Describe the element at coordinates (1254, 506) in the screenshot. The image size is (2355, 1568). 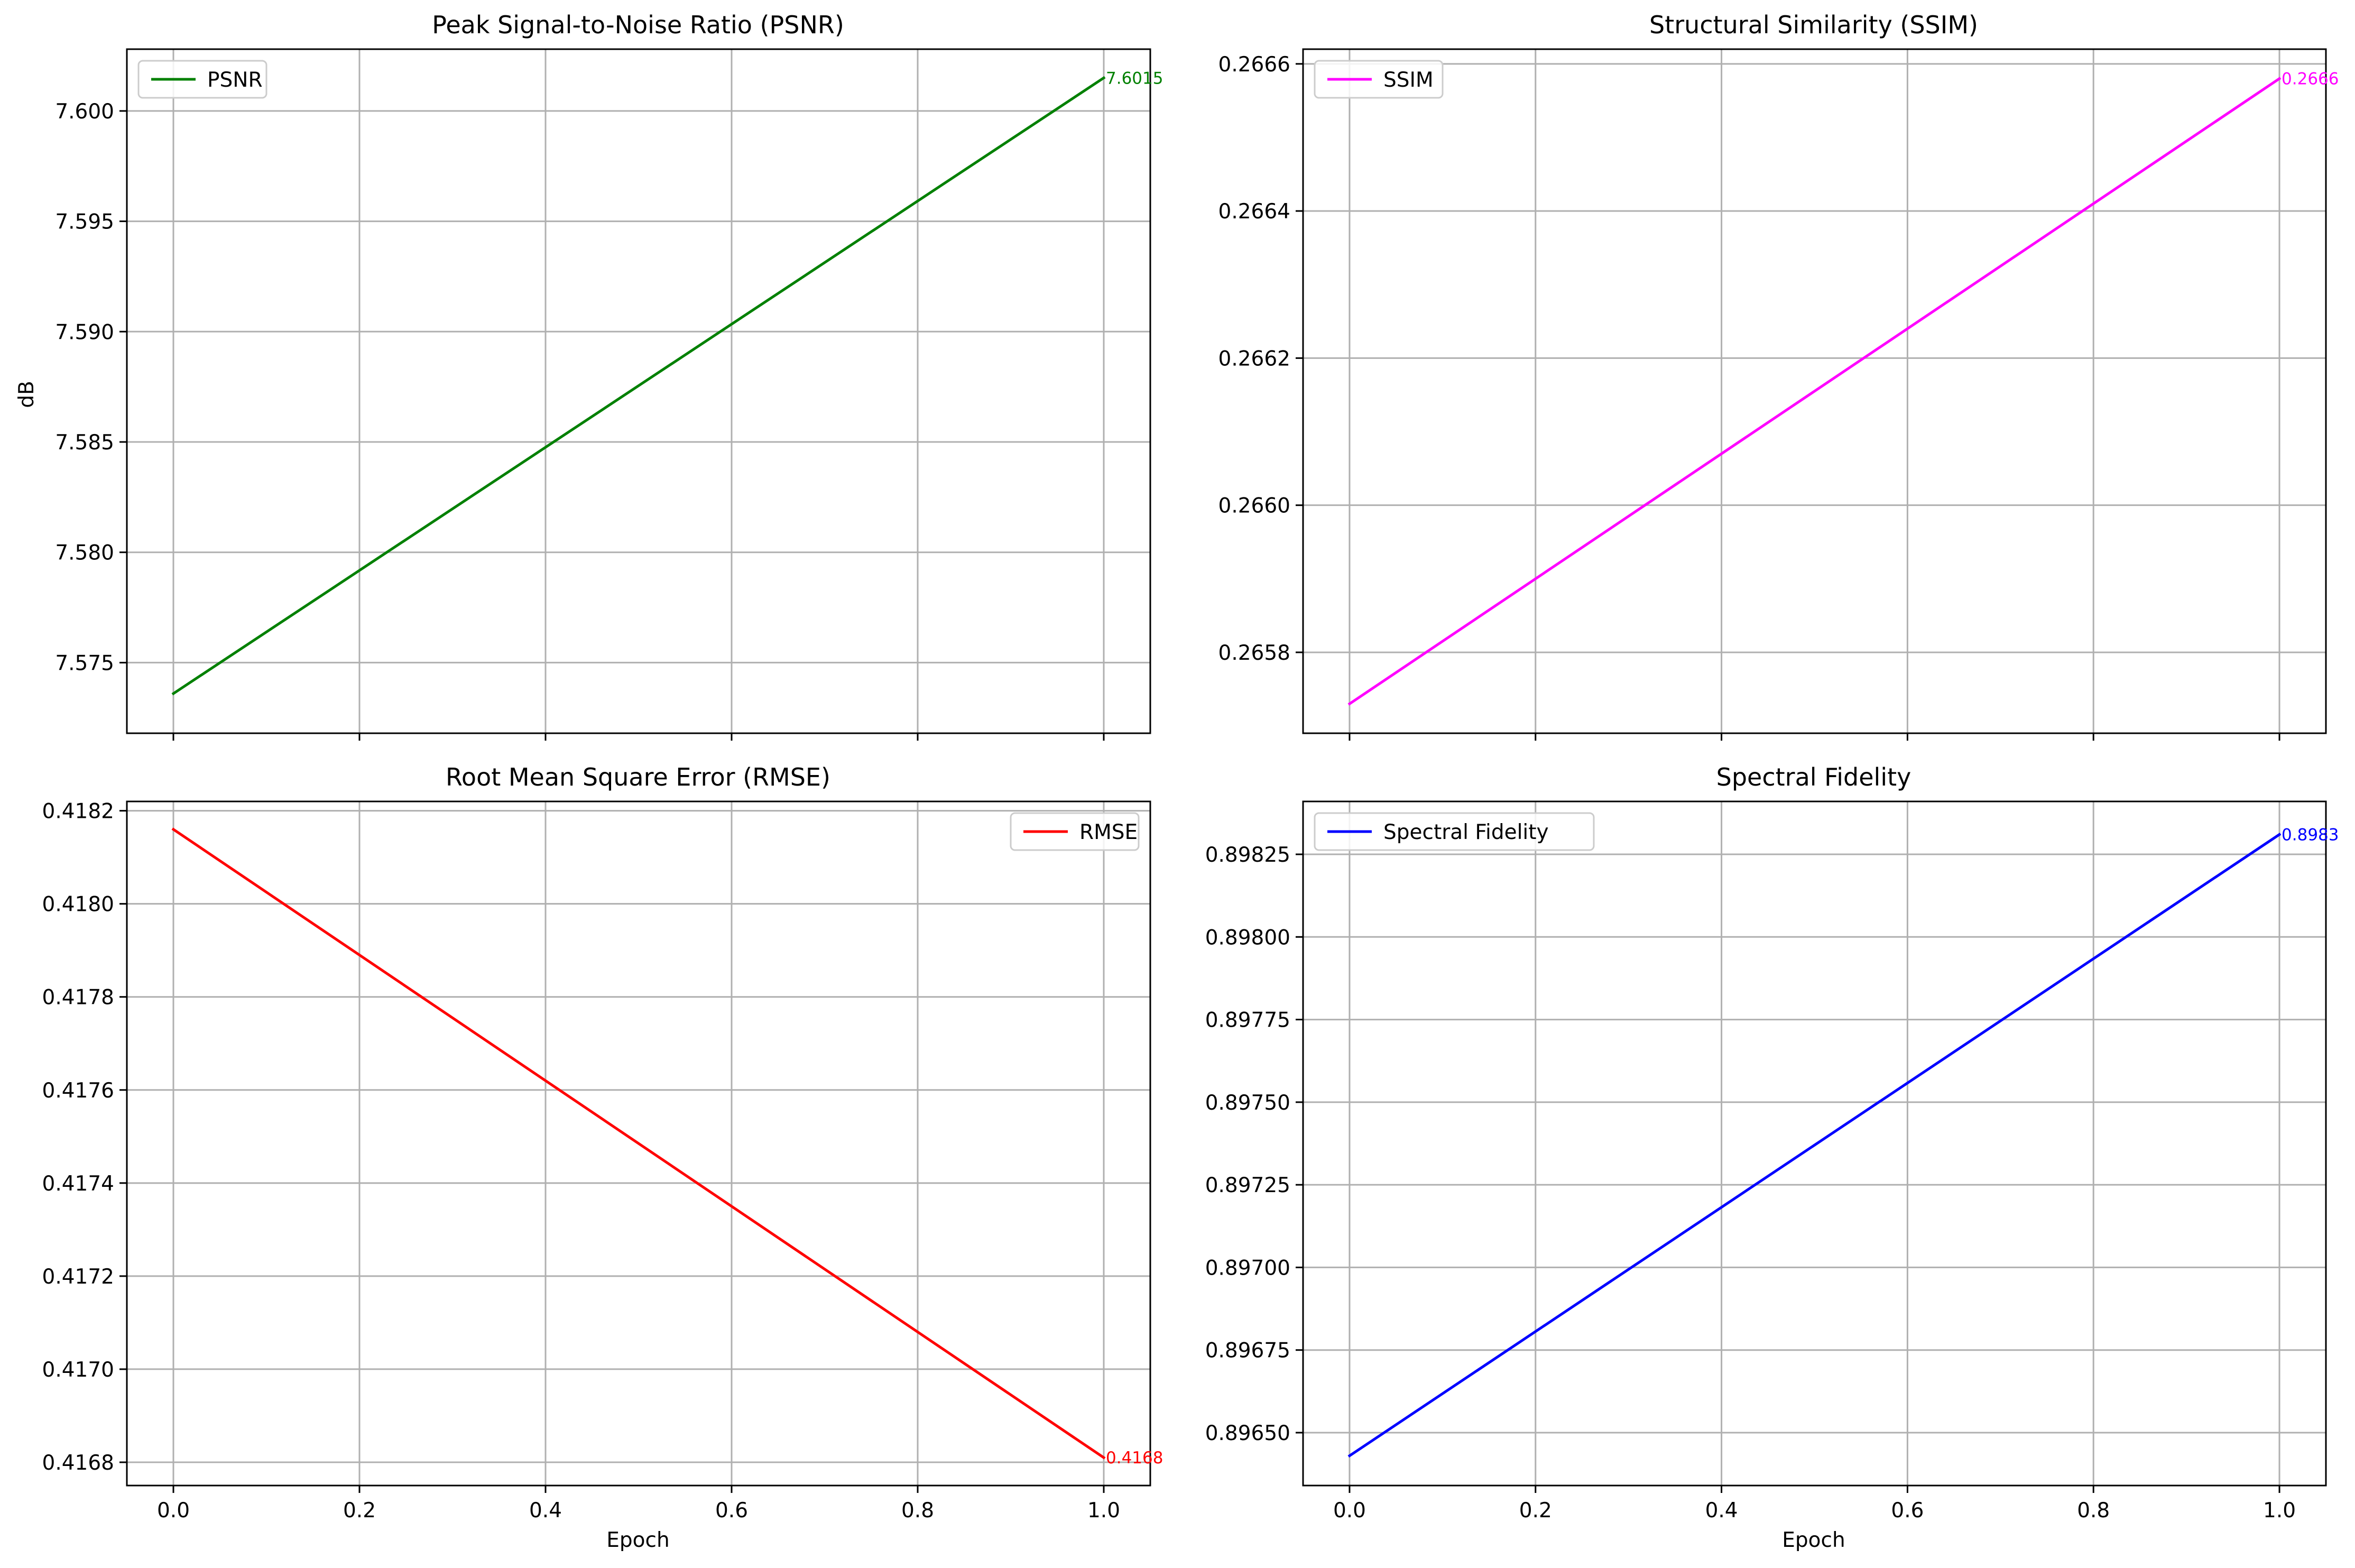
I see `y-tick-label: 0.2660` at that location.